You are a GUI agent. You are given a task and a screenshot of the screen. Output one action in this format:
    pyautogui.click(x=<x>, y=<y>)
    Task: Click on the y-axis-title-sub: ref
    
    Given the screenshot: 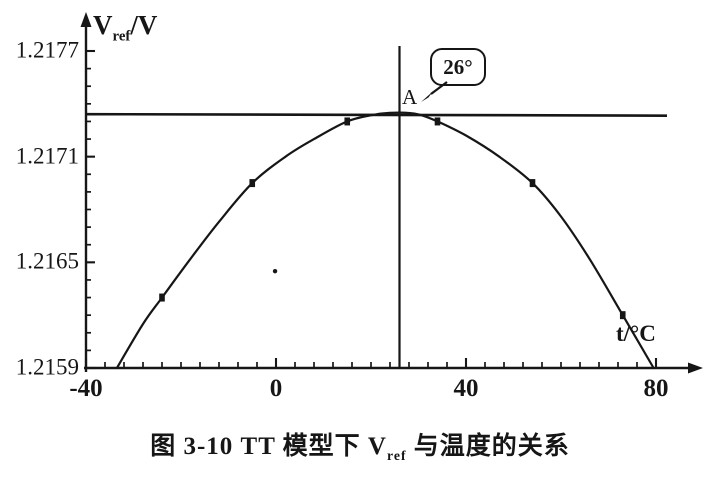 What is the action you would take?
    pyautogui.click(x=121, y=36)
    